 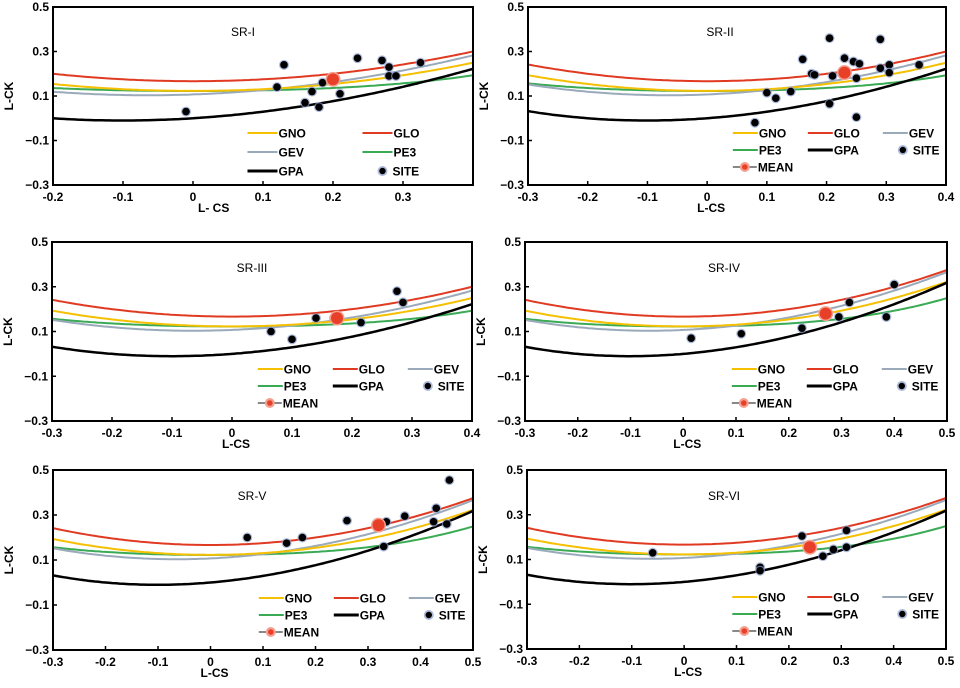 I want to click on x-tick-label: -0.2, so click(x=112, y=433).